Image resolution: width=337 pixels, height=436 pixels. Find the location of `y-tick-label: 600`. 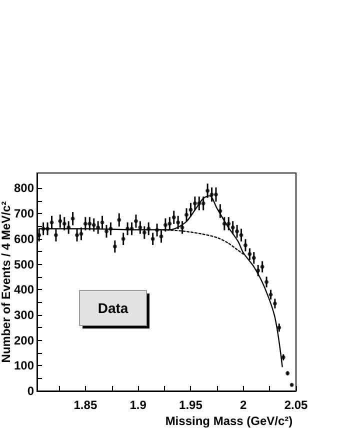

y-tick-label: 600 is located at coordinates (24, 239).